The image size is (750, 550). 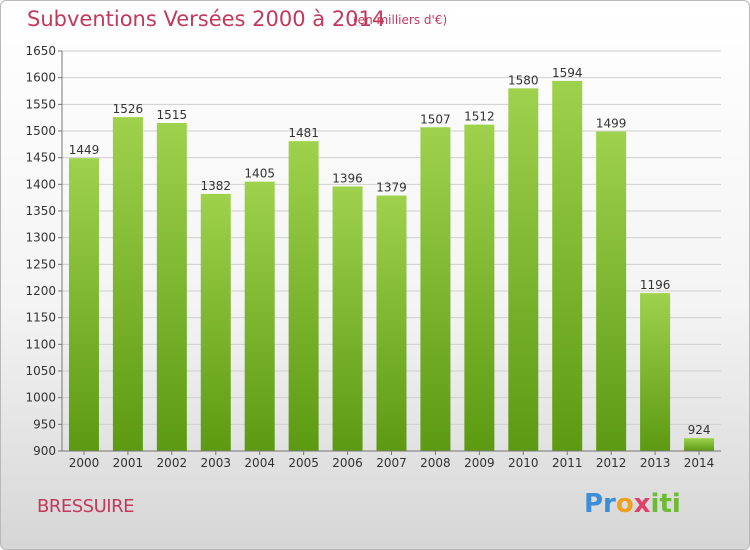 What do you see at coordinates (44, 424) in the screenshot?
I see `y-tick-label: 950` at bounding box center [44, 424].